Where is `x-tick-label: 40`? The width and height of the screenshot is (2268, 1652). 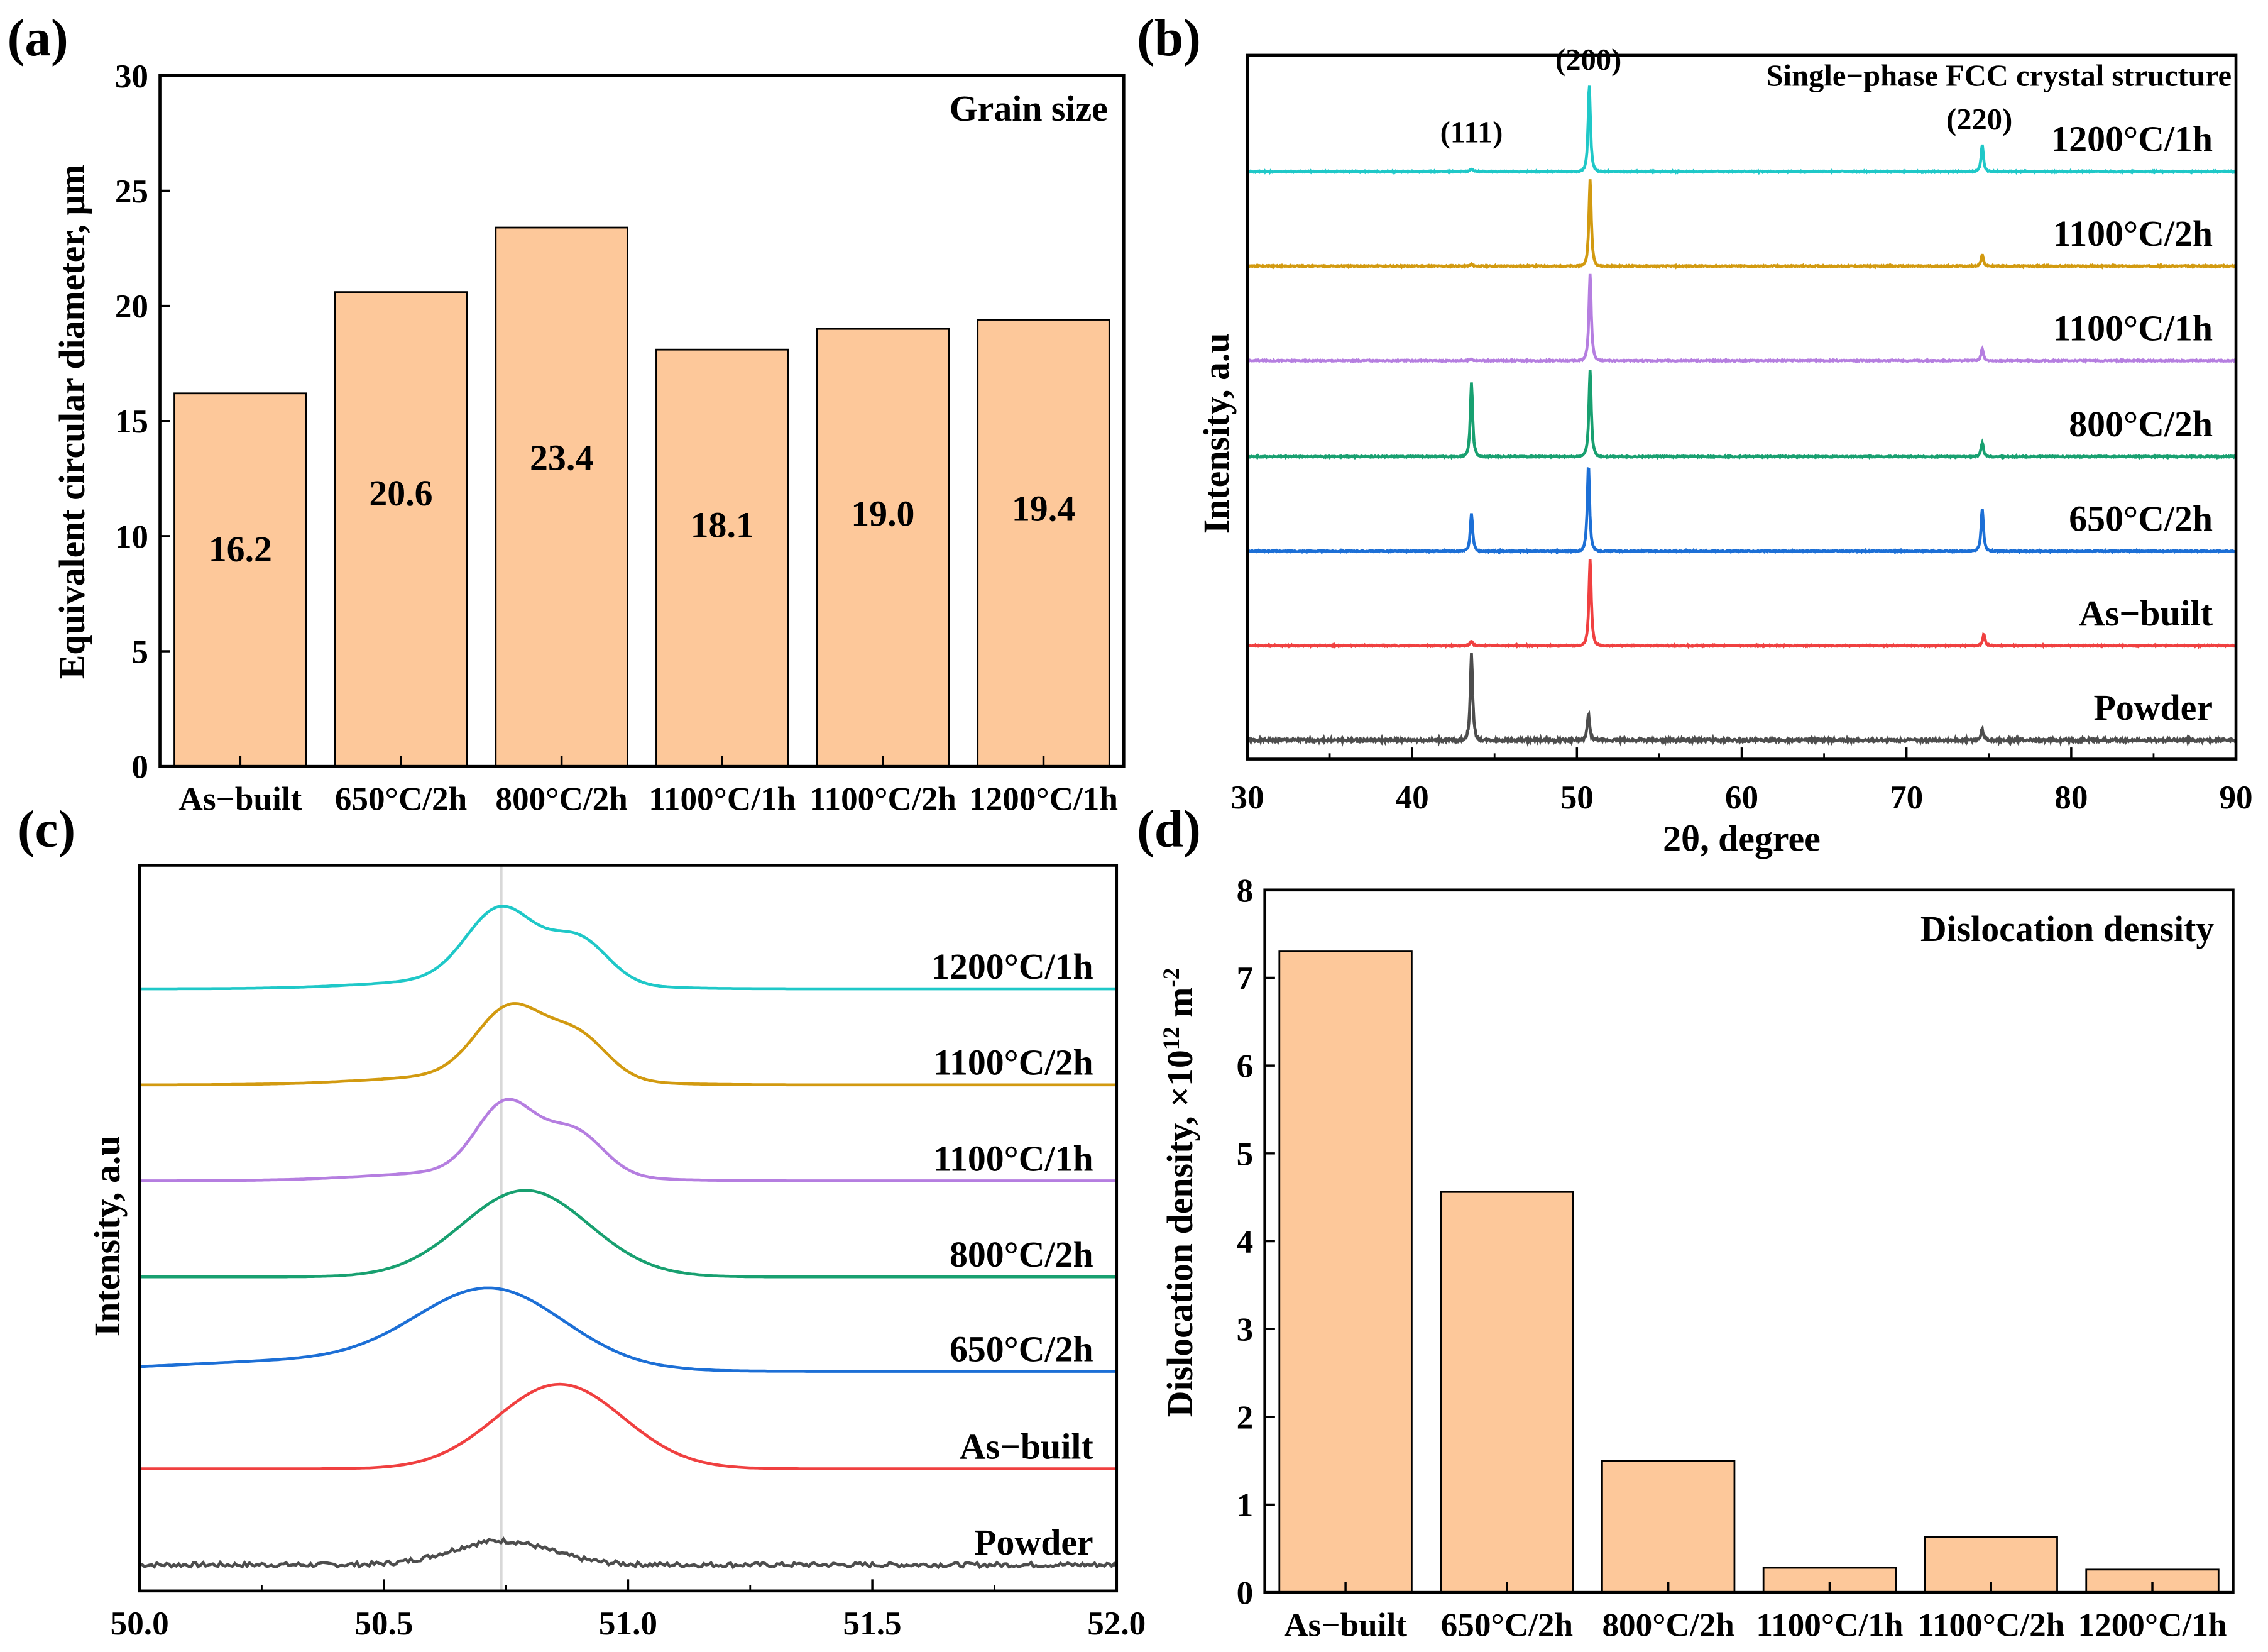
x-tick-label: 40 is located at coordinates (1412, 797).